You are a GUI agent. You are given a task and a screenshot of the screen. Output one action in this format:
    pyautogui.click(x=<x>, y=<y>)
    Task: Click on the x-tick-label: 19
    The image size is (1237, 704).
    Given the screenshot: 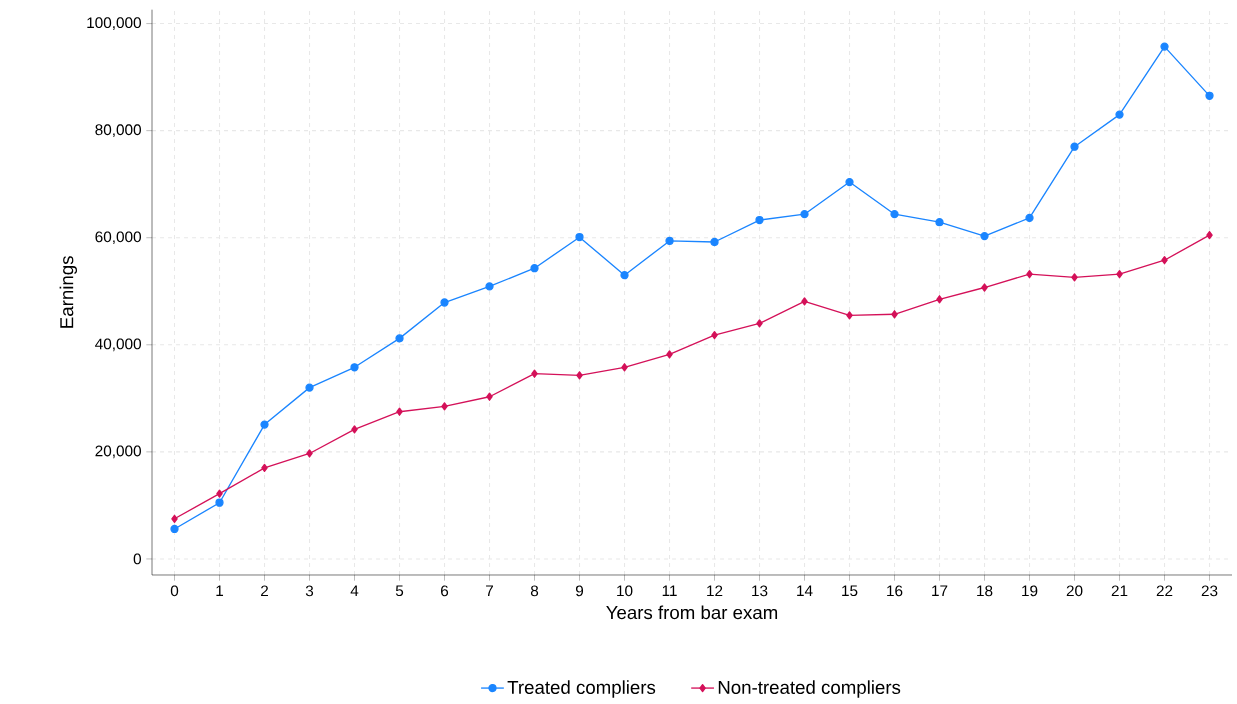 What is the action you would take?
    pyautogui.click(x=1030, y=591)
    